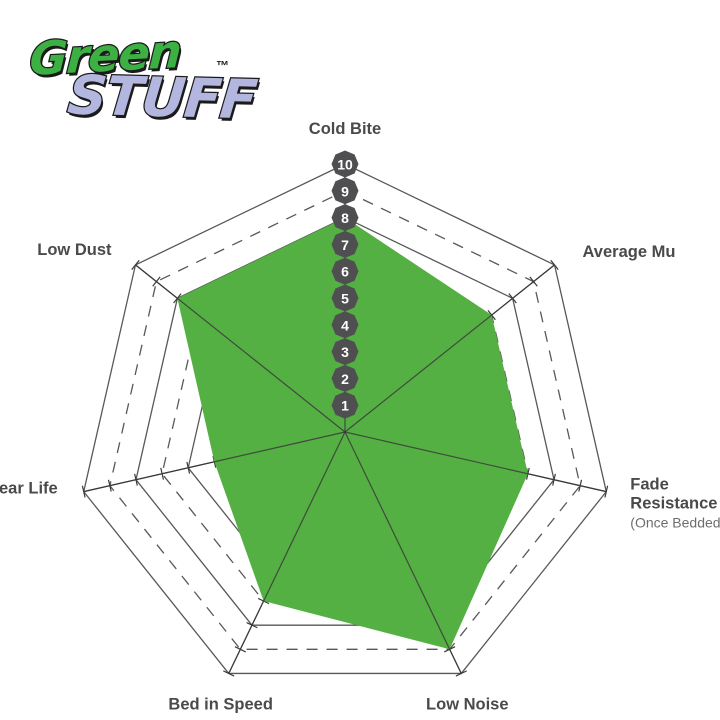  I want to click on scale-chip-label: 10, so click(345, 165).